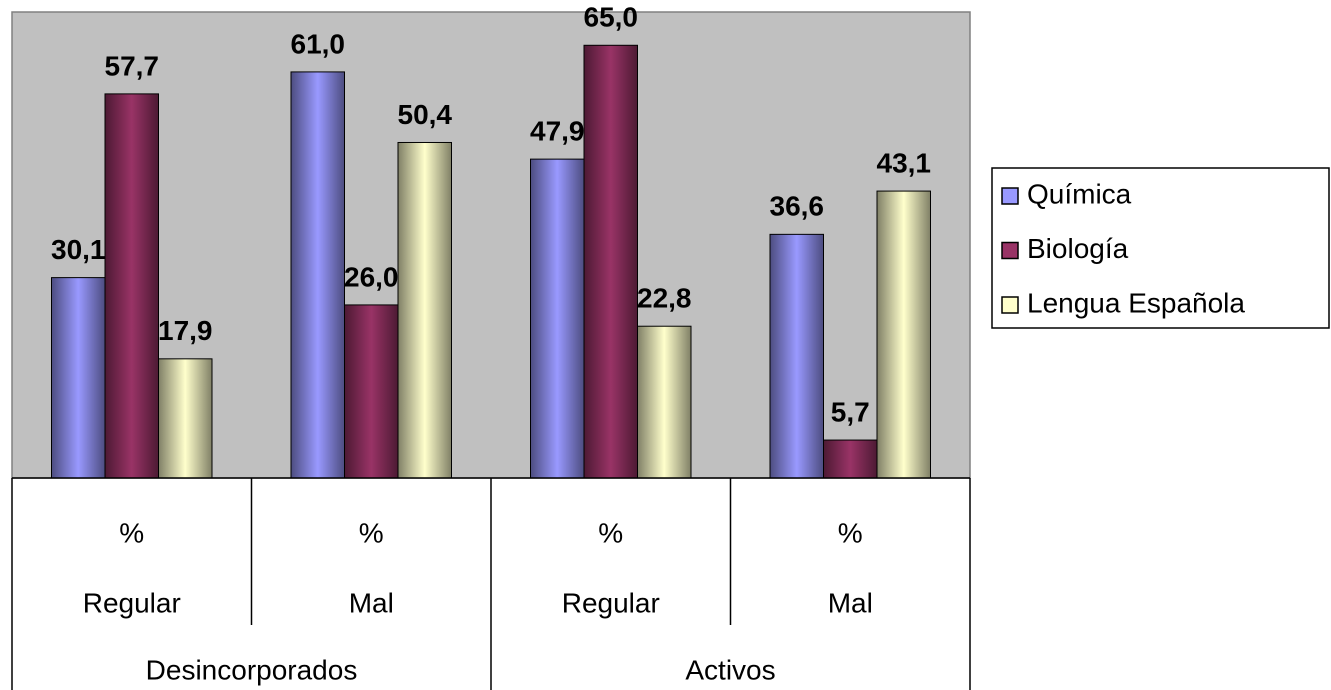 Image resolution: width=1331 pixels, height=690 pixels. What do you see at coordinates (611, 17) in the screenshot?
I see `data-label: 65,0` at bounding box center [611, 17].